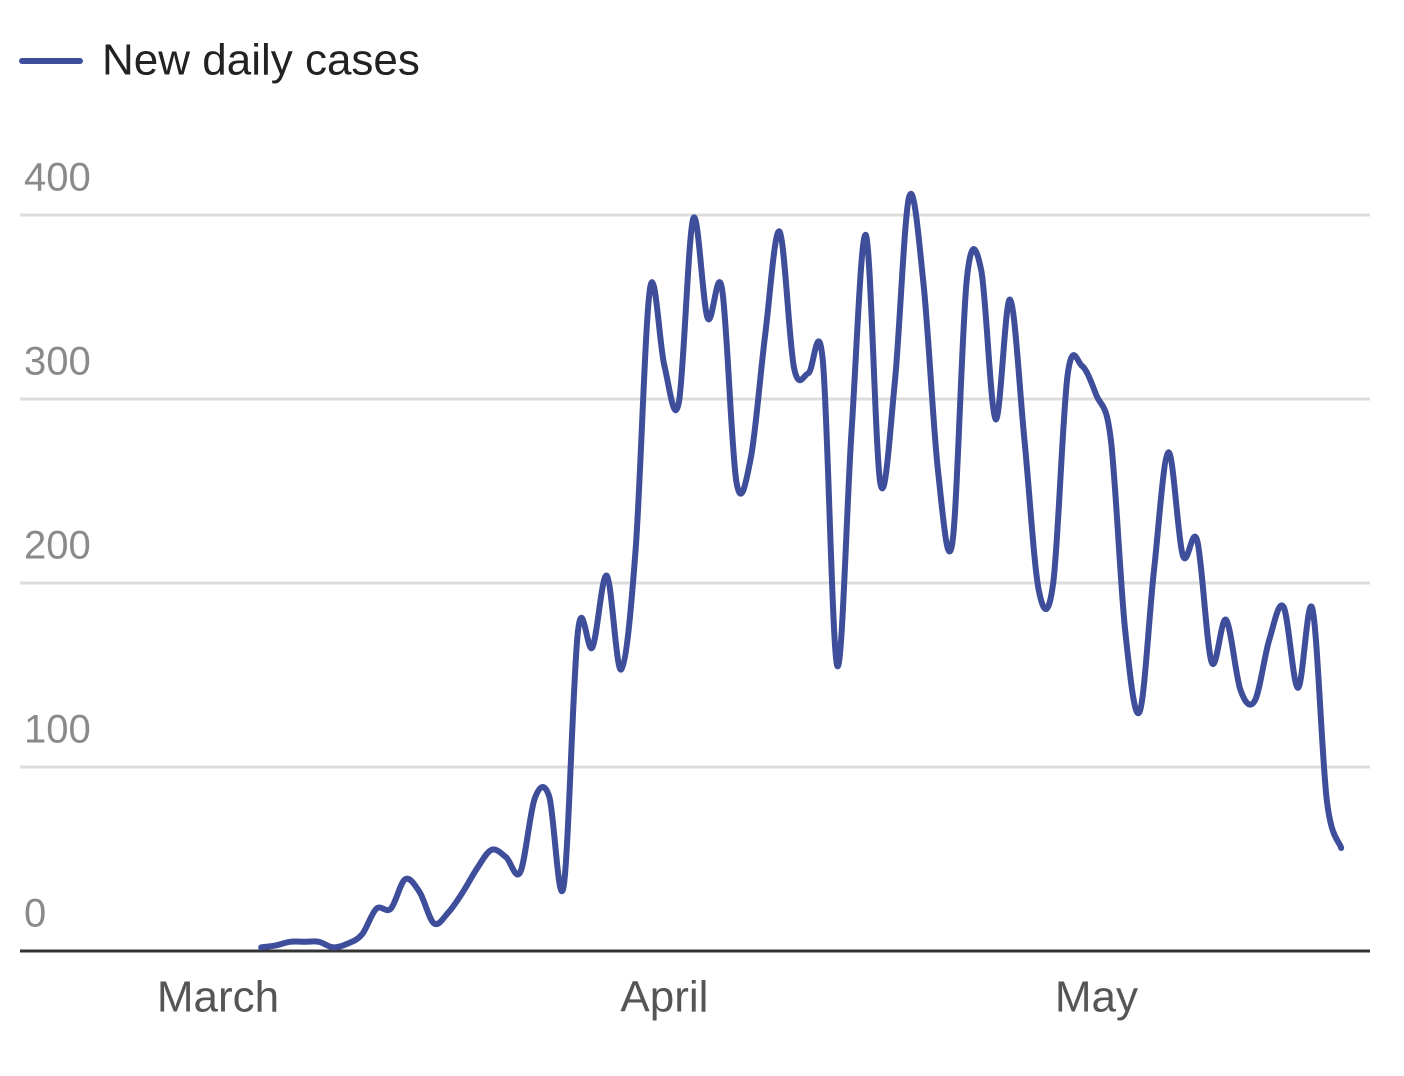  I want to click on y-tick-label: 0, so click(35, 914).